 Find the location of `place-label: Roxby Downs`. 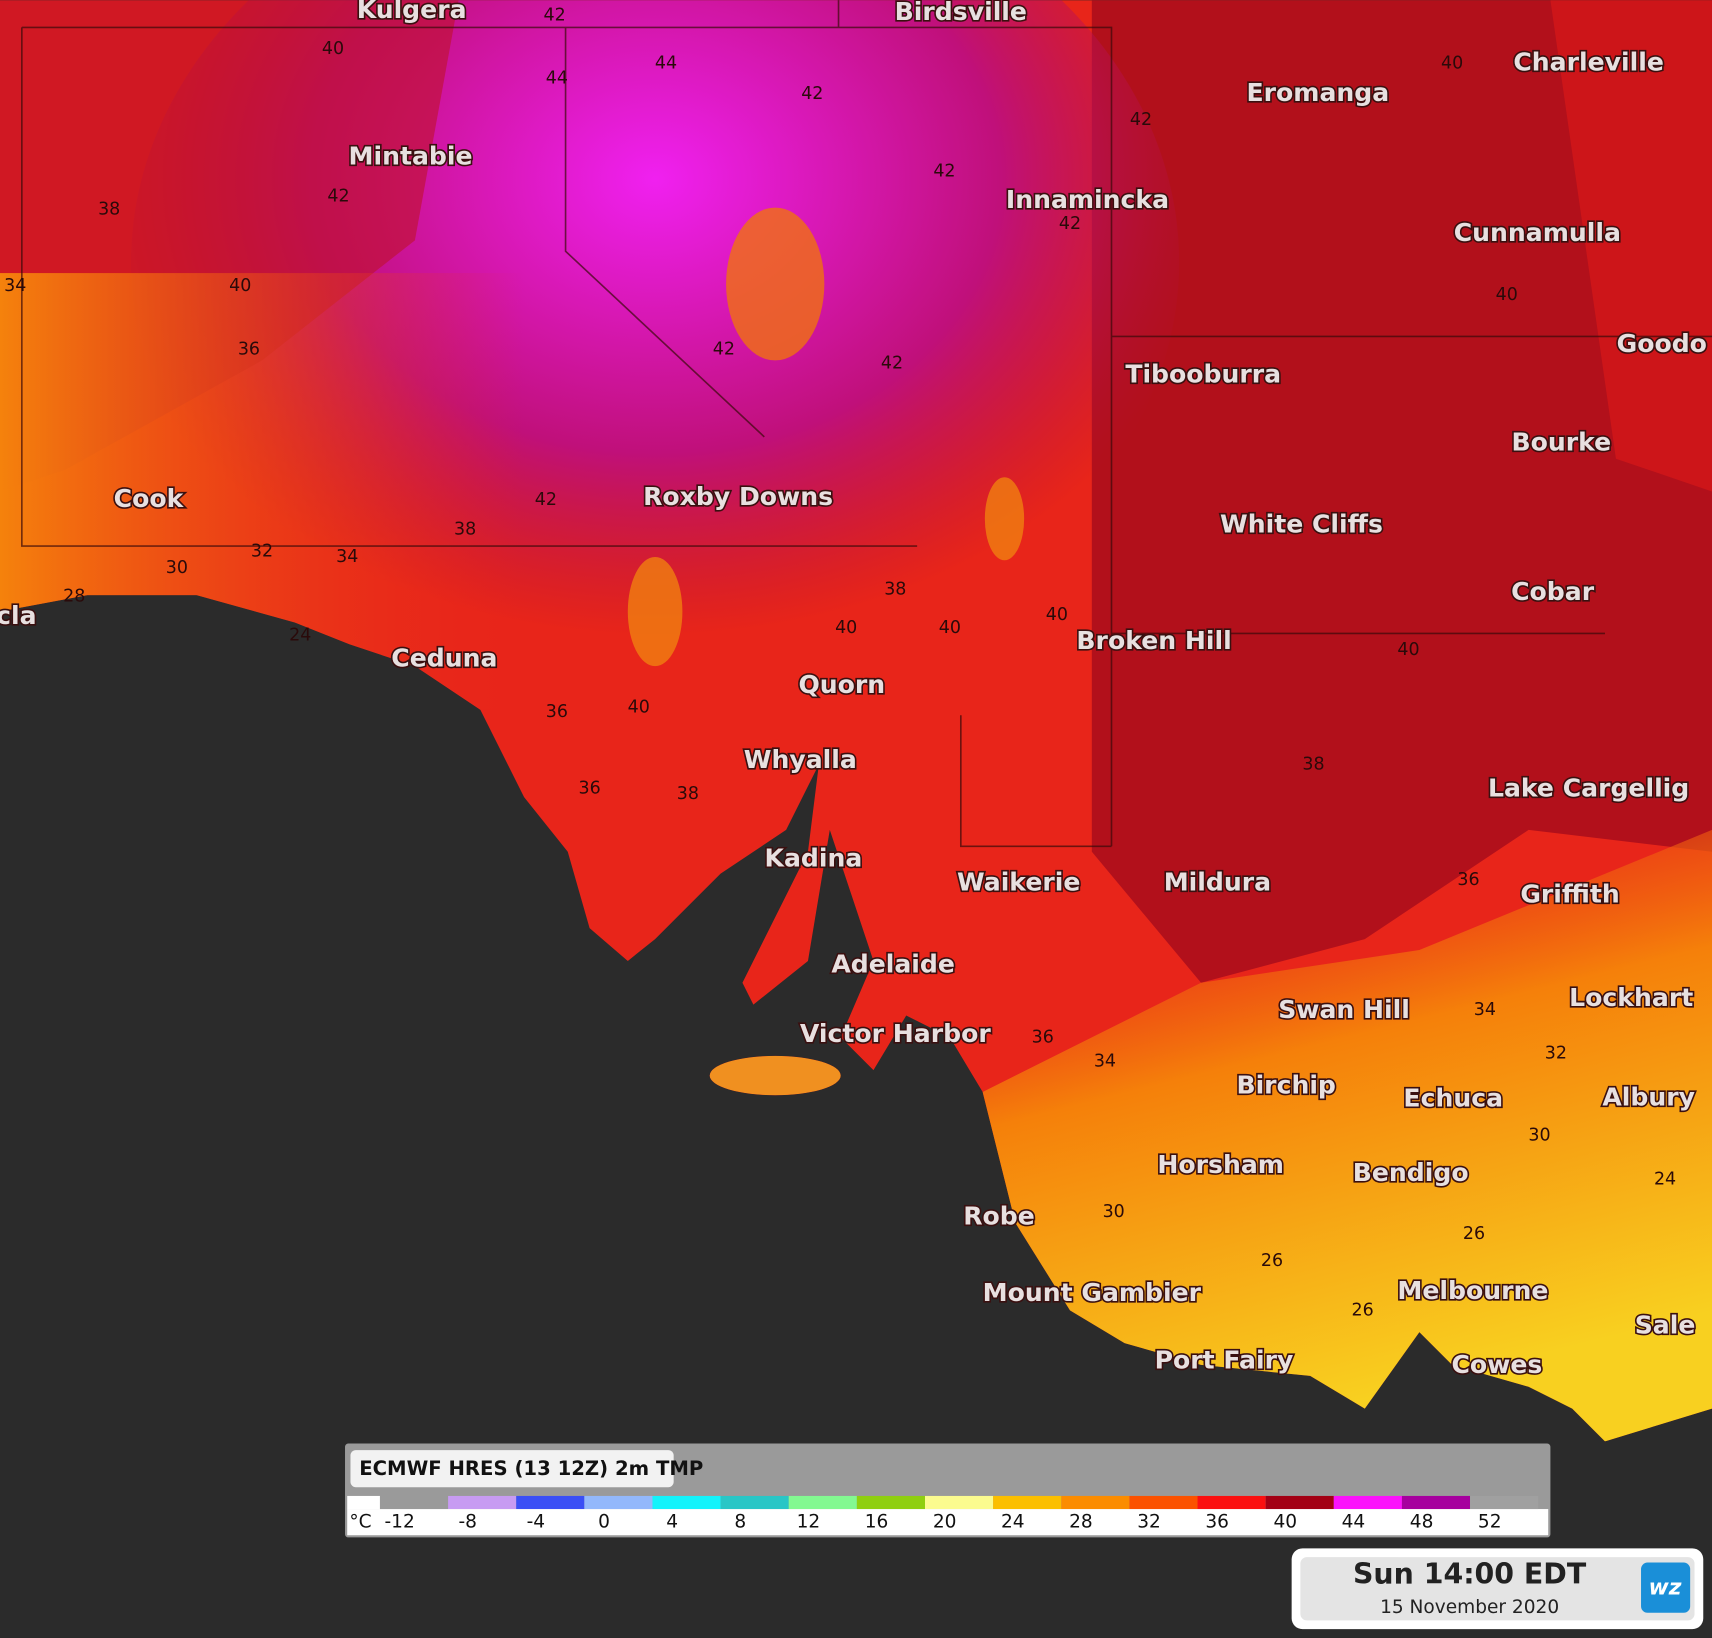

place-label: Roxby Downs is located at coordinates (738, 496).